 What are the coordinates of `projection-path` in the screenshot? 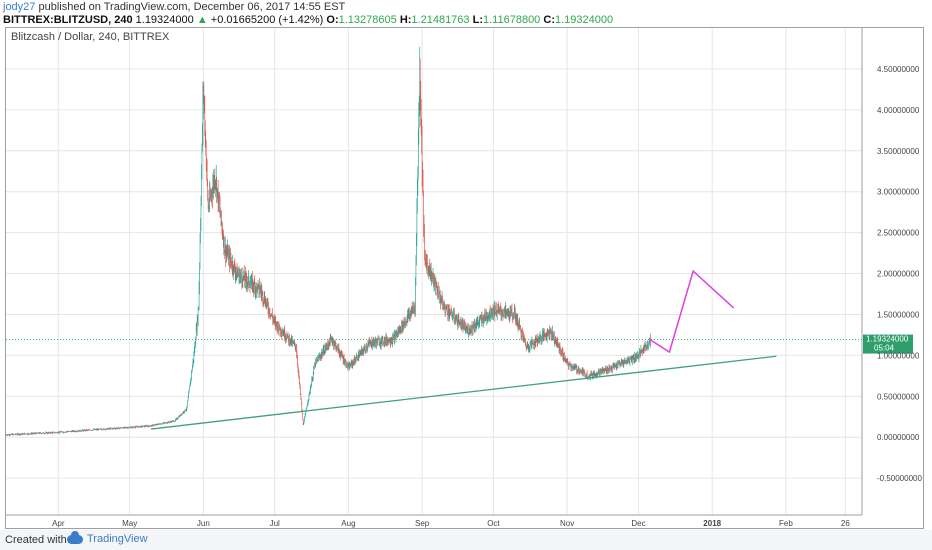 It's located at (692, 311).